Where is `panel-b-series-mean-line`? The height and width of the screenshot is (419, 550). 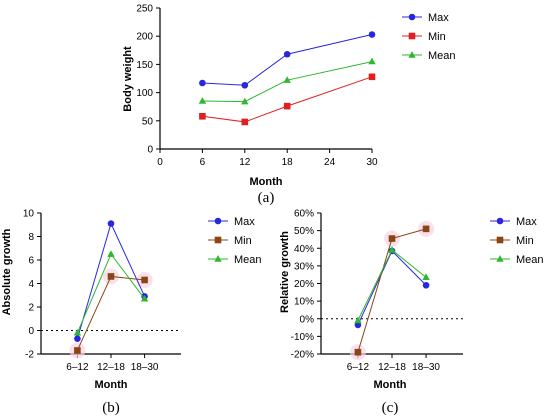
panel-b-series-mean-line is located at coordinates (110, 293).